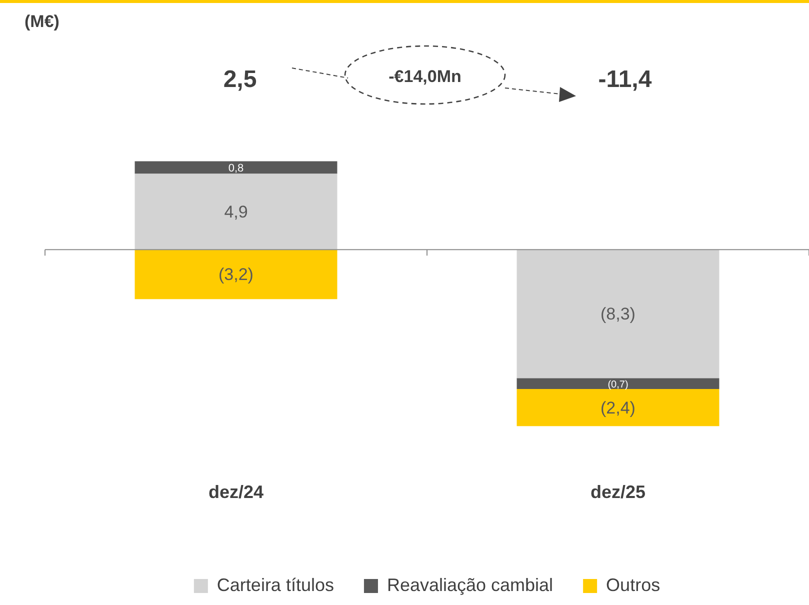  I want to click on text: -€14,0Mn, so click(425, 77).